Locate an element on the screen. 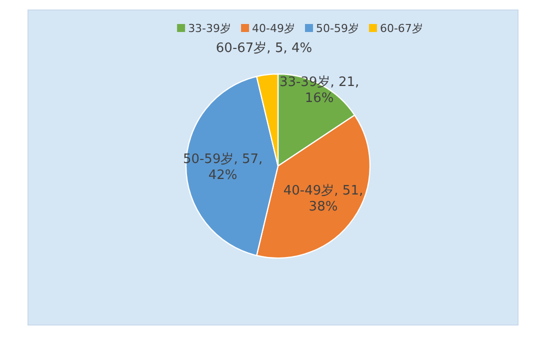 This screenshot has height=337, width=557. data-label: 33-39岁, 21, 16% is located at coordinates (319, 90).